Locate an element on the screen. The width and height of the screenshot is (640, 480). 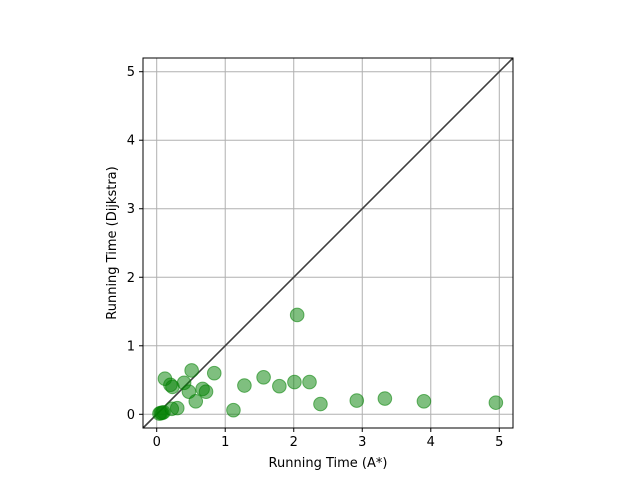
x-tick-label: 4 is located at coordinates (431, 442).